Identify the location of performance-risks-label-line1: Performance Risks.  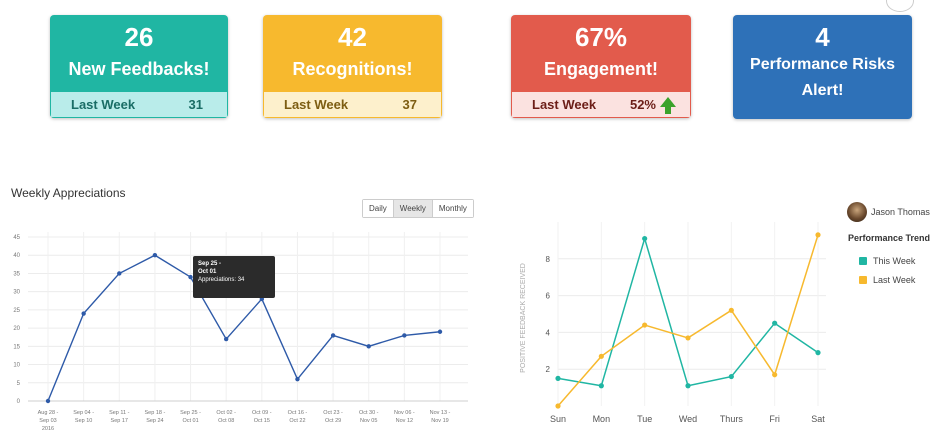
(822, 64).